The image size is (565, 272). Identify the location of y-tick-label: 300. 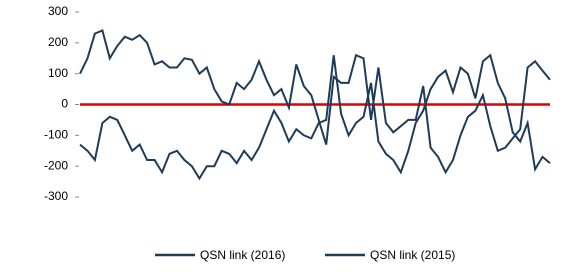
(58, 11).